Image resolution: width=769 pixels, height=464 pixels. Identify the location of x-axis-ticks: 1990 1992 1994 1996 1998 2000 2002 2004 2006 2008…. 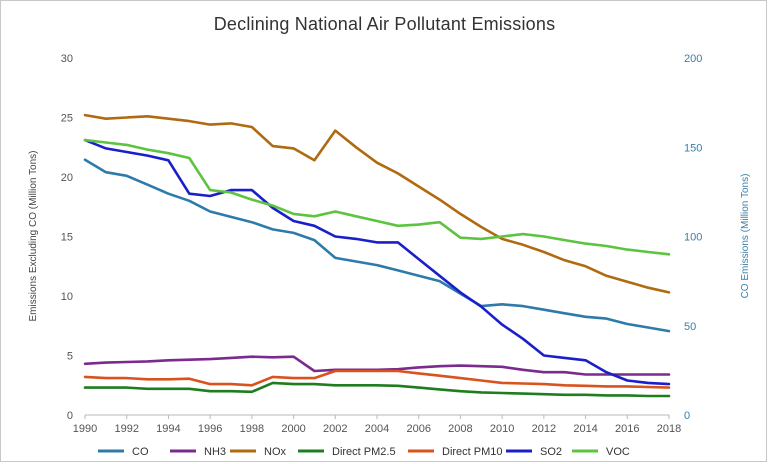
(377, 425).